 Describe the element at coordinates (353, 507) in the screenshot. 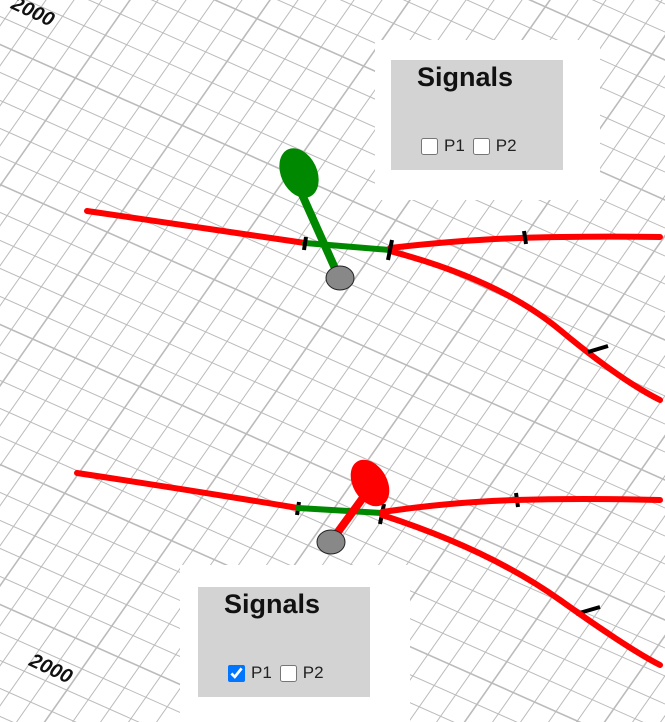

I see `signal-bottom` at that location.